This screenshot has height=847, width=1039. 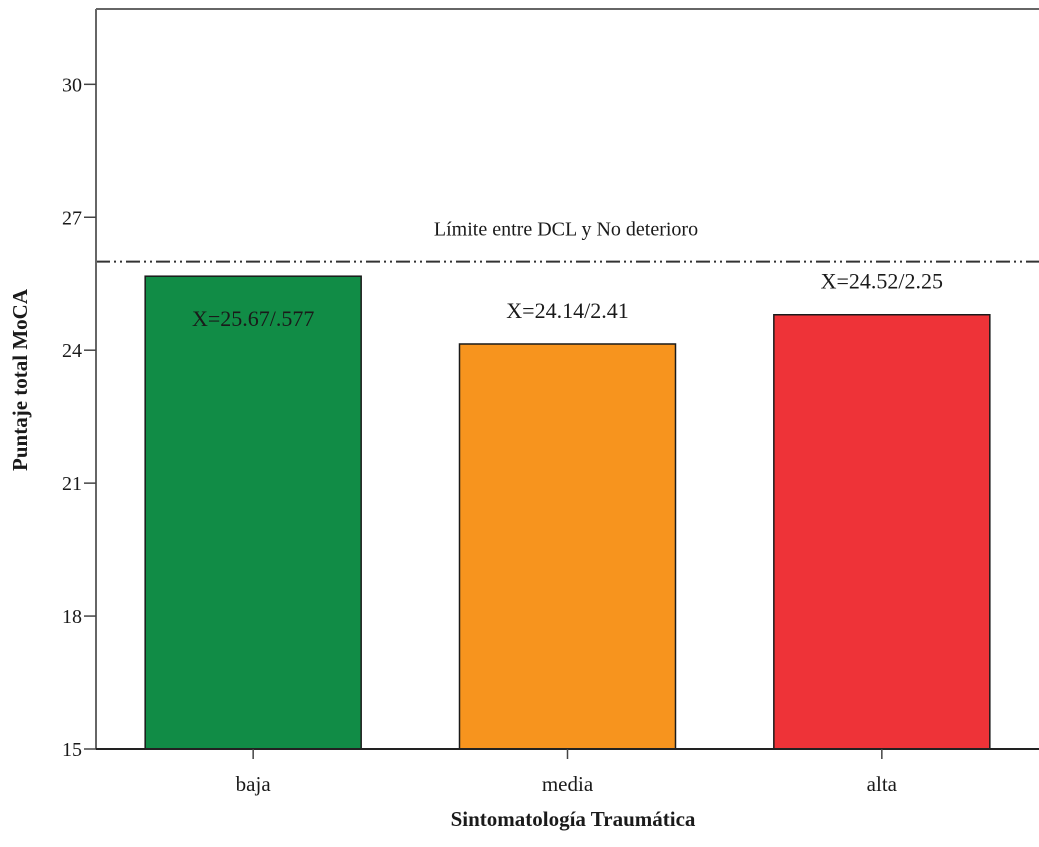 I want to click on x-axis-title: Sintomatología Traumática, so click(x=573, y=819).